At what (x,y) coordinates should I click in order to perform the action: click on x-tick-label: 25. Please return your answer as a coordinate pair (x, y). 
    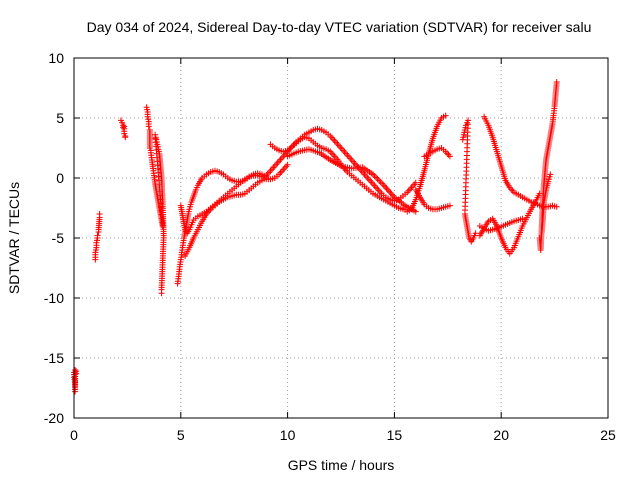
    Looking at the image, I should click on (608, 435).